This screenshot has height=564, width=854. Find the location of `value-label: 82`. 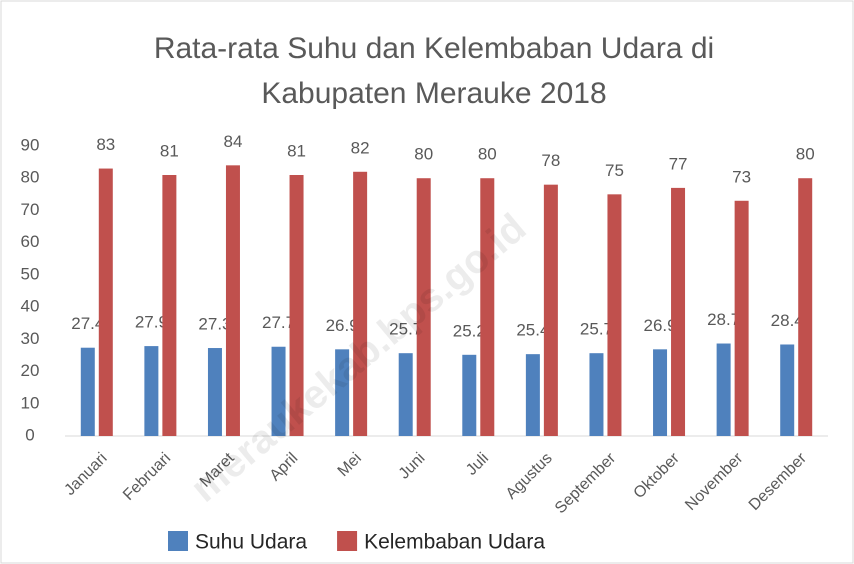

value-label: 82 is located at coordinates (360, 147).